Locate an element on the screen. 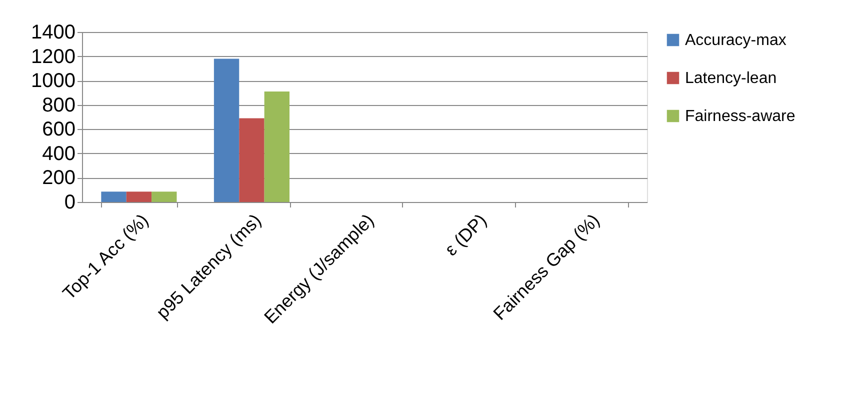 The image size is (855, 411). y-tick-label: 0 is located at coordinates (70, 203).